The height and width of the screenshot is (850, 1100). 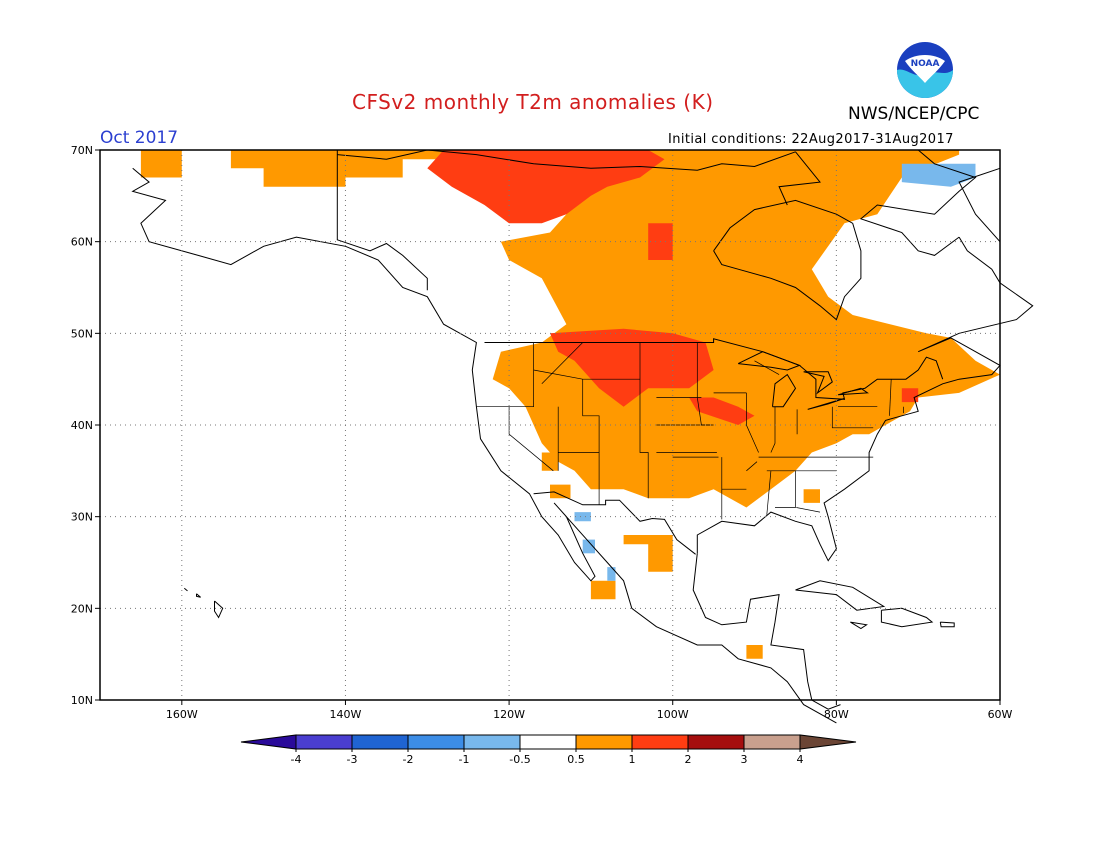 I want to click on forecast-period: Oct 2017, so click(x=139, y=138).